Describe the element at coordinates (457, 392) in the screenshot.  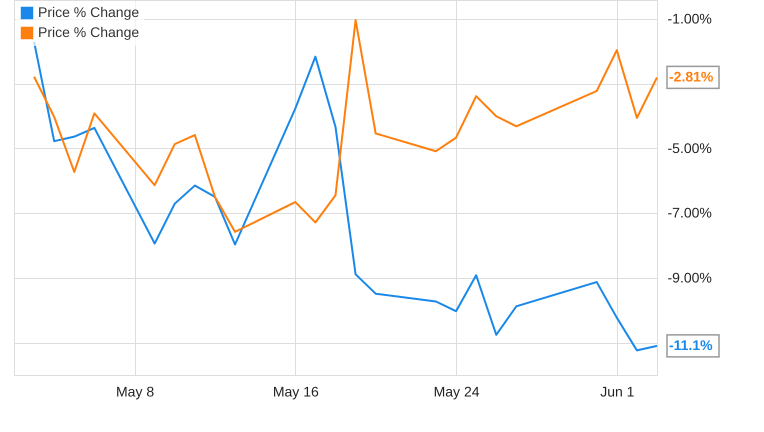
I see `x-tick-label: May 24` at that location.